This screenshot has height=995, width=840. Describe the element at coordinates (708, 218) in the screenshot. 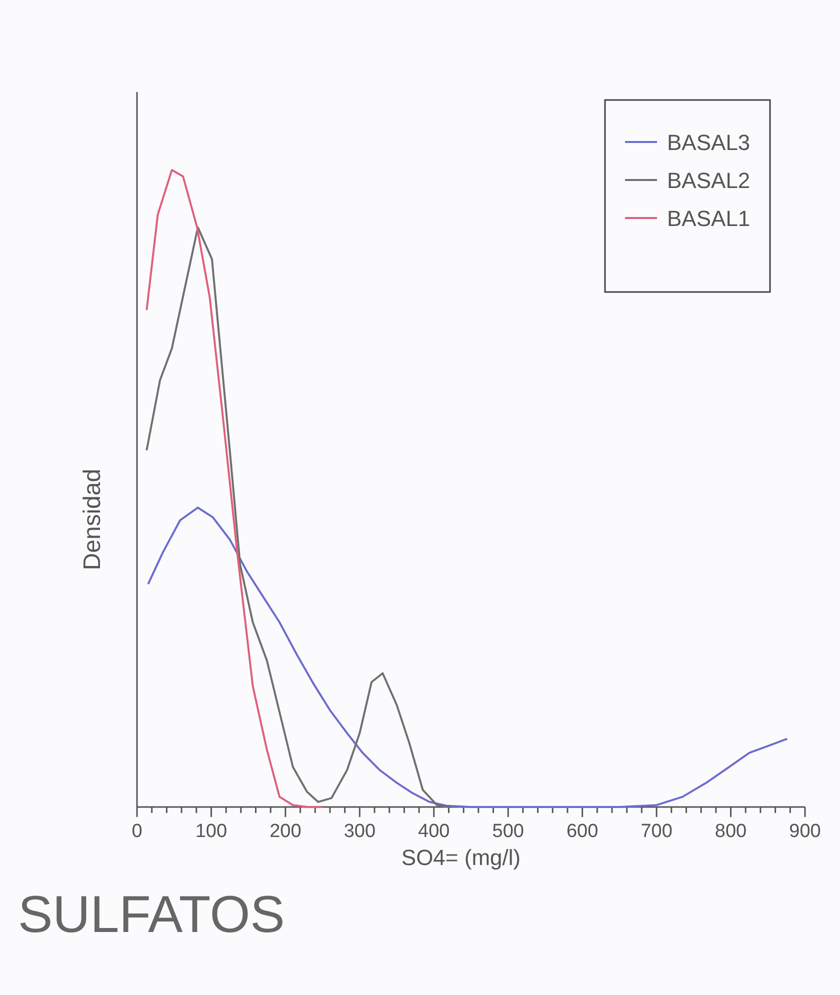

I see `legend-label: BASAL1` at that location.